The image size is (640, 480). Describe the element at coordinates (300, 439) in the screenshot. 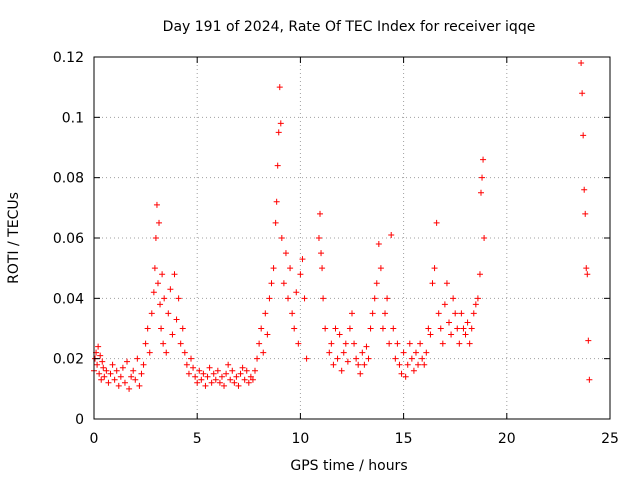

I see `x-tick-label: 10` at that location.